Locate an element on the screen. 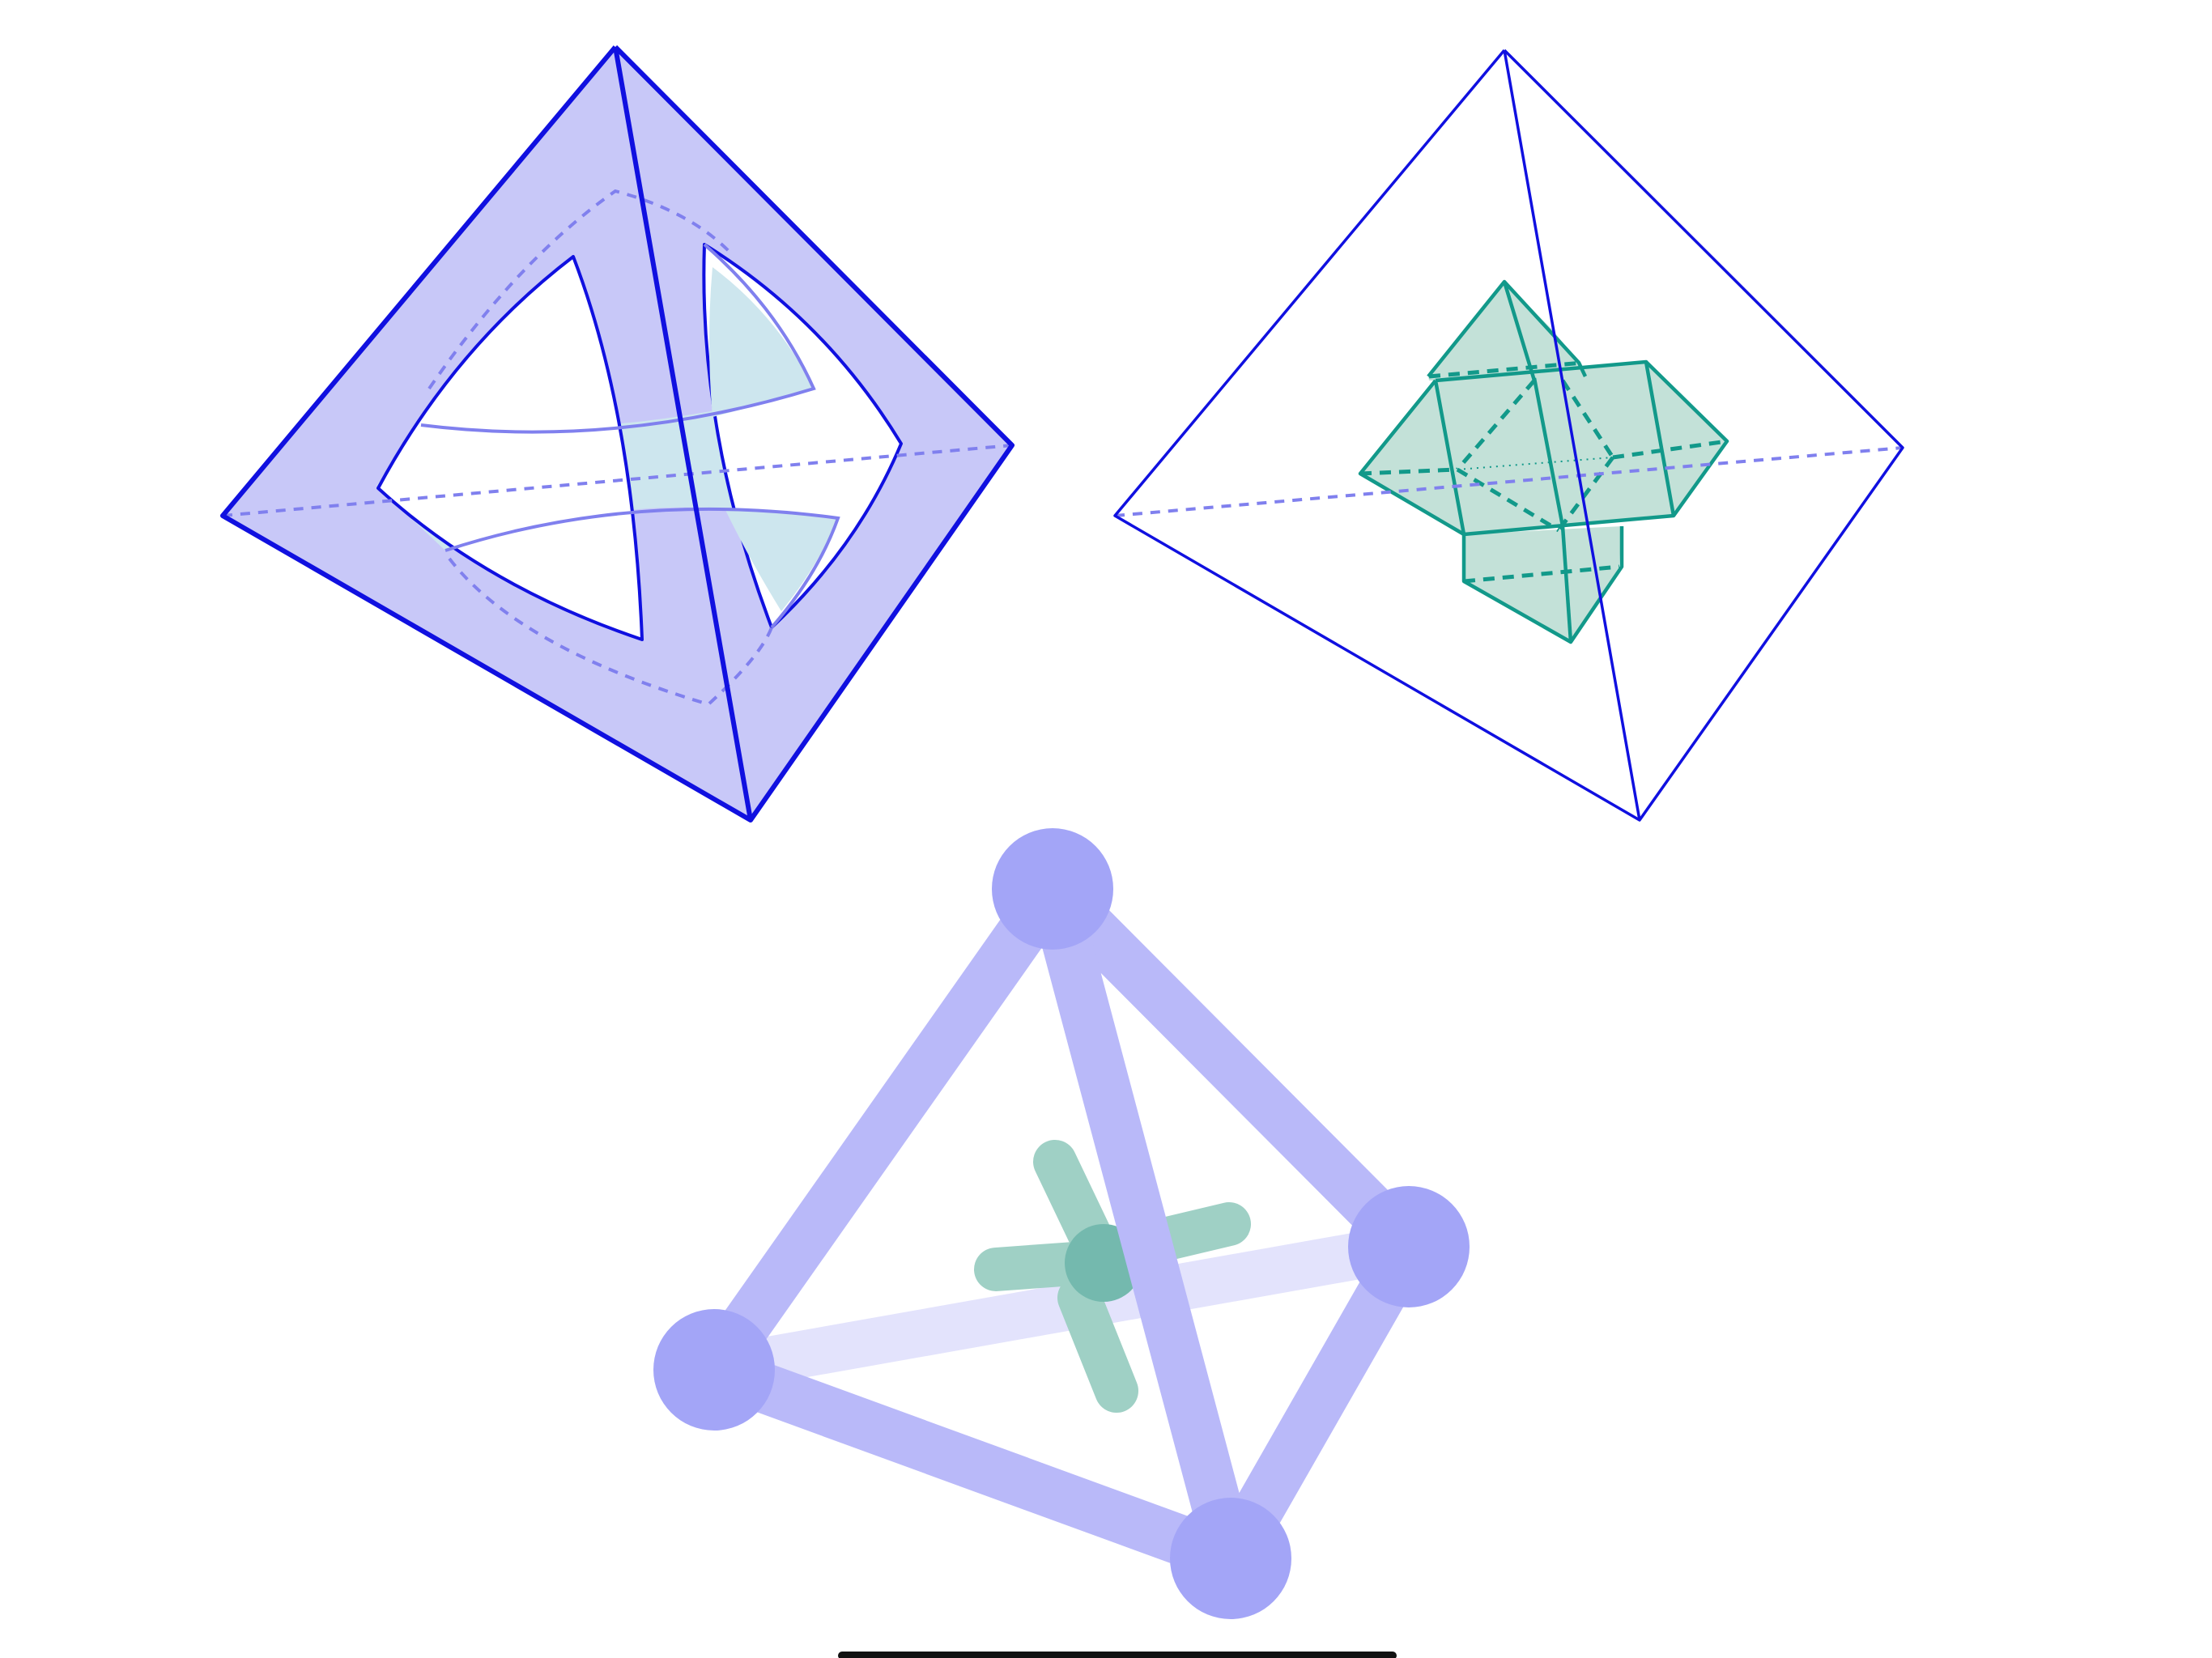  tetrahedron-2-dotted-axis is located at coordinates (1536, 463).